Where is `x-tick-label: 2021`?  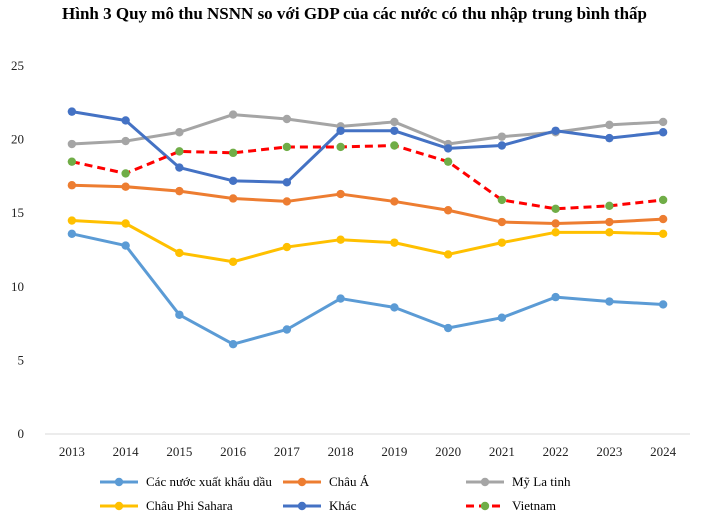
x-tick-label: 2021 is located at coordinates (502, 451).